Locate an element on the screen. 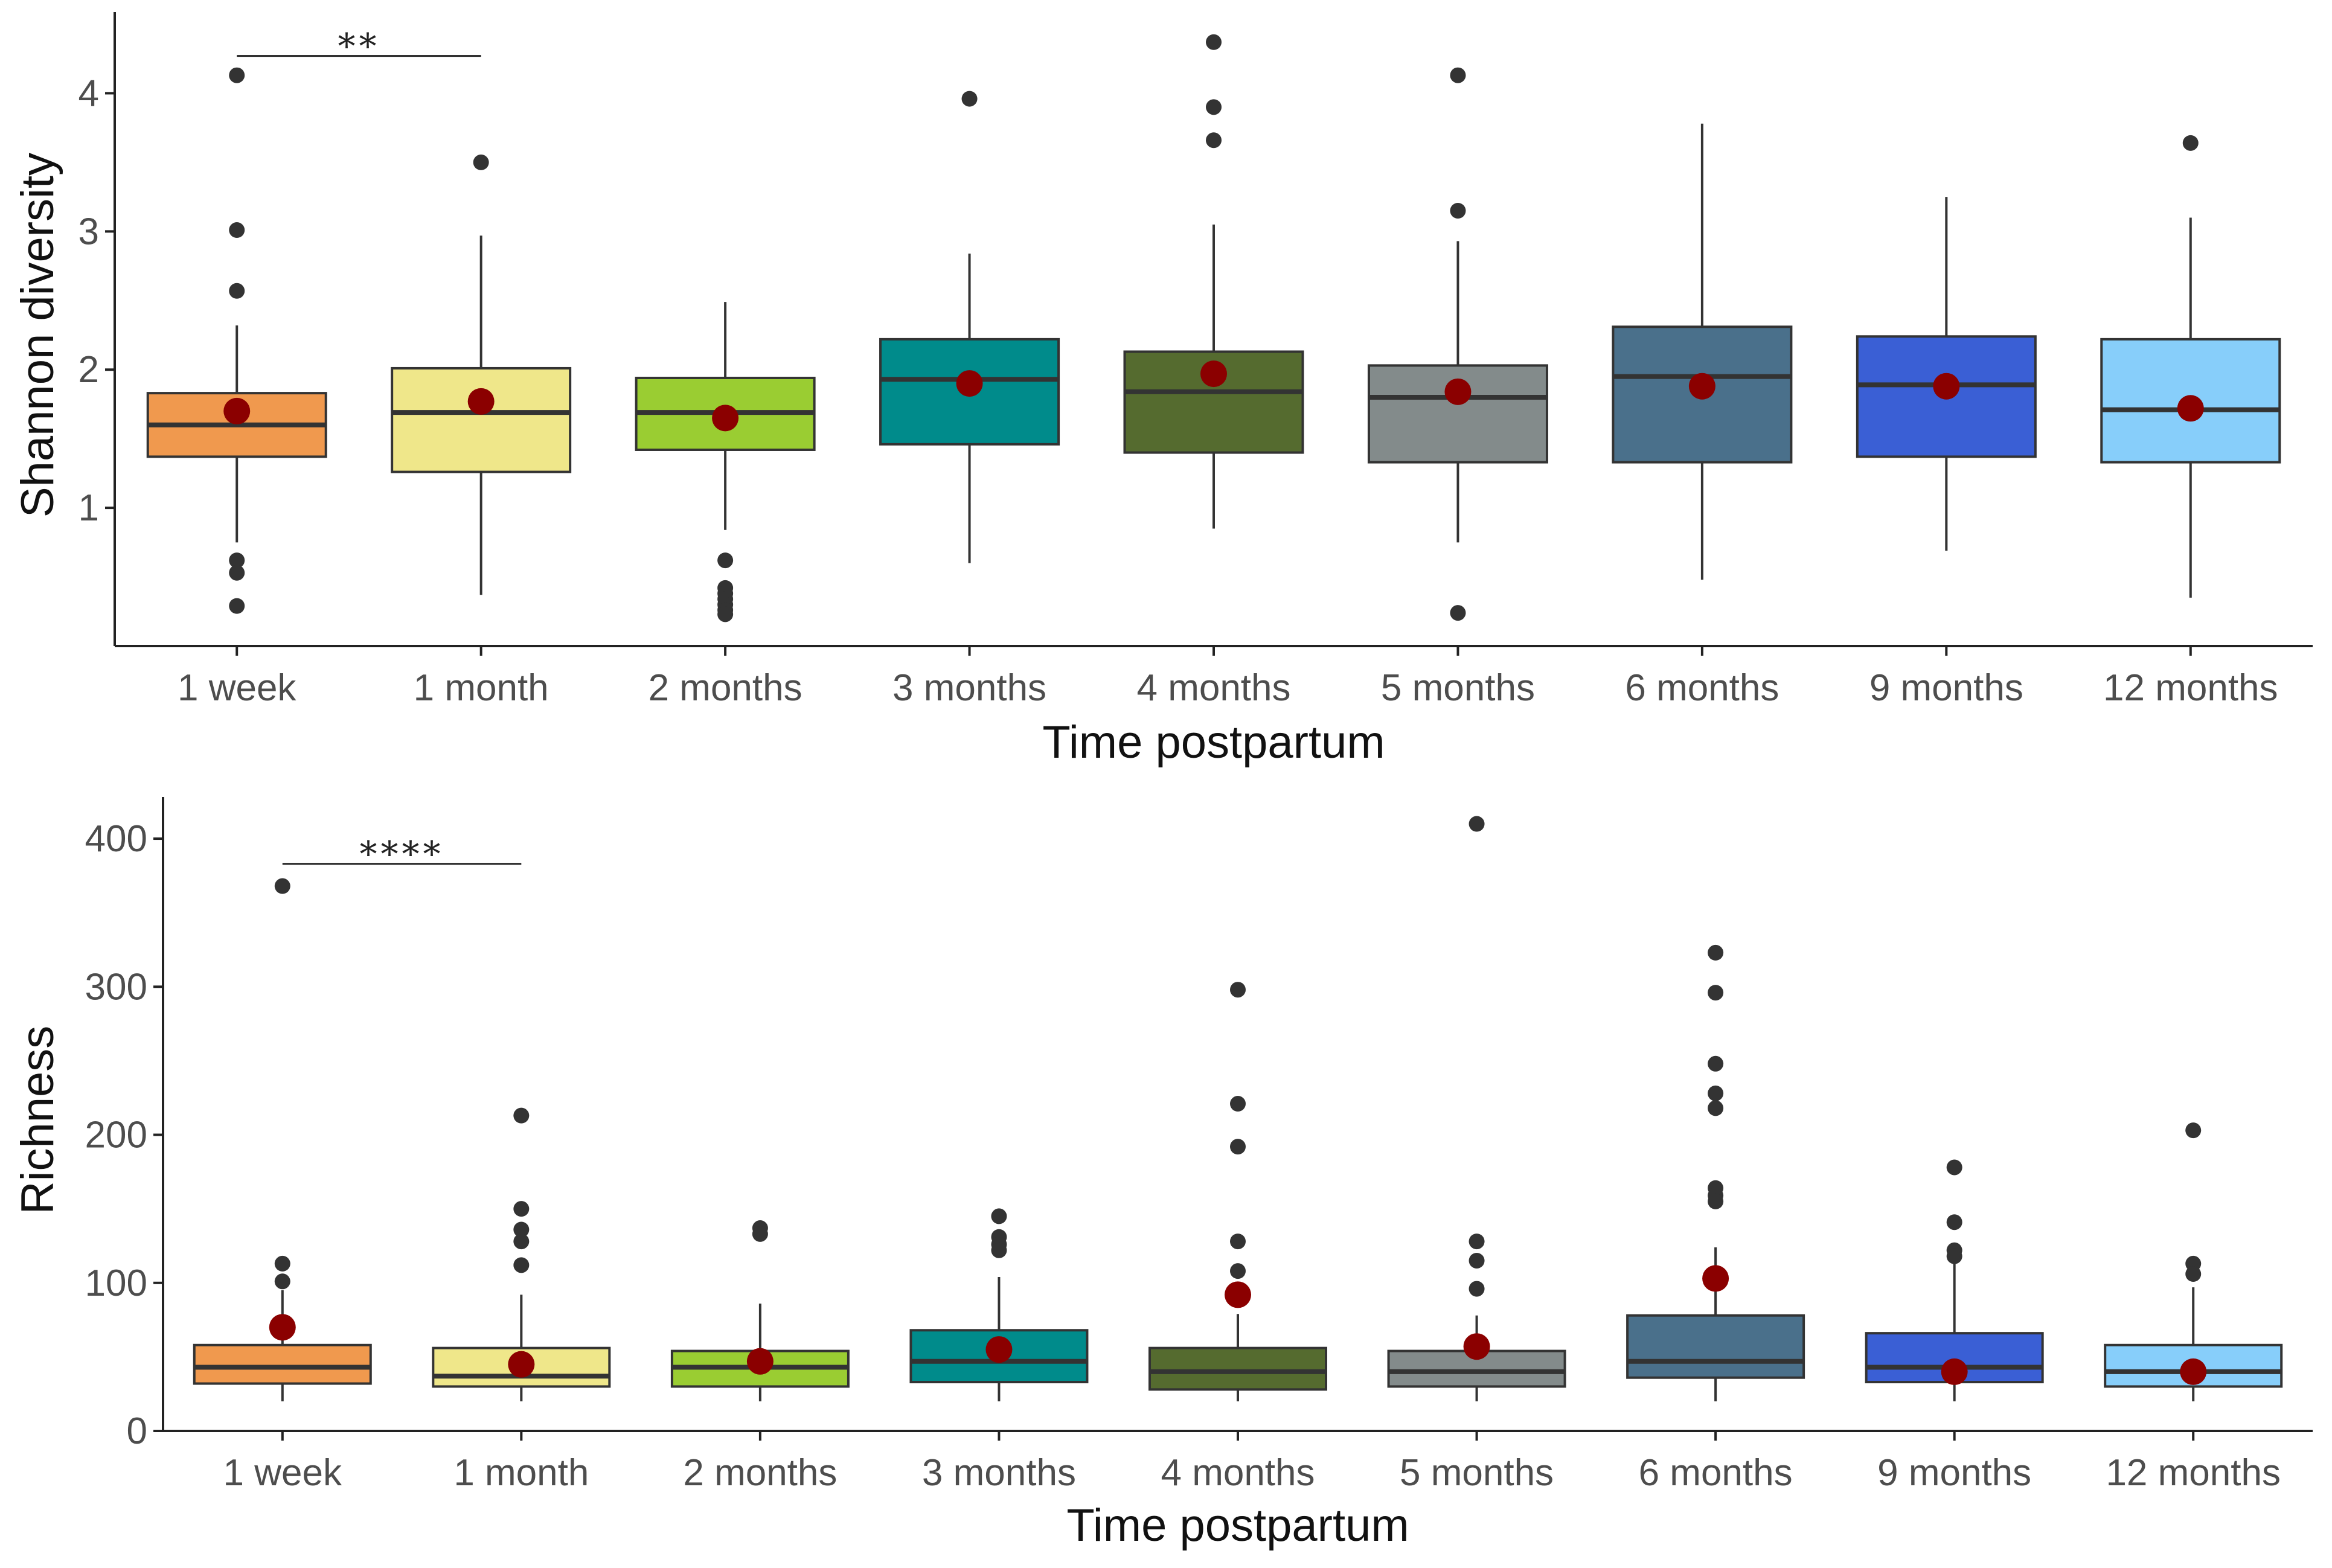  x-tick-label: 1 week is located at coordinates (237, 688).